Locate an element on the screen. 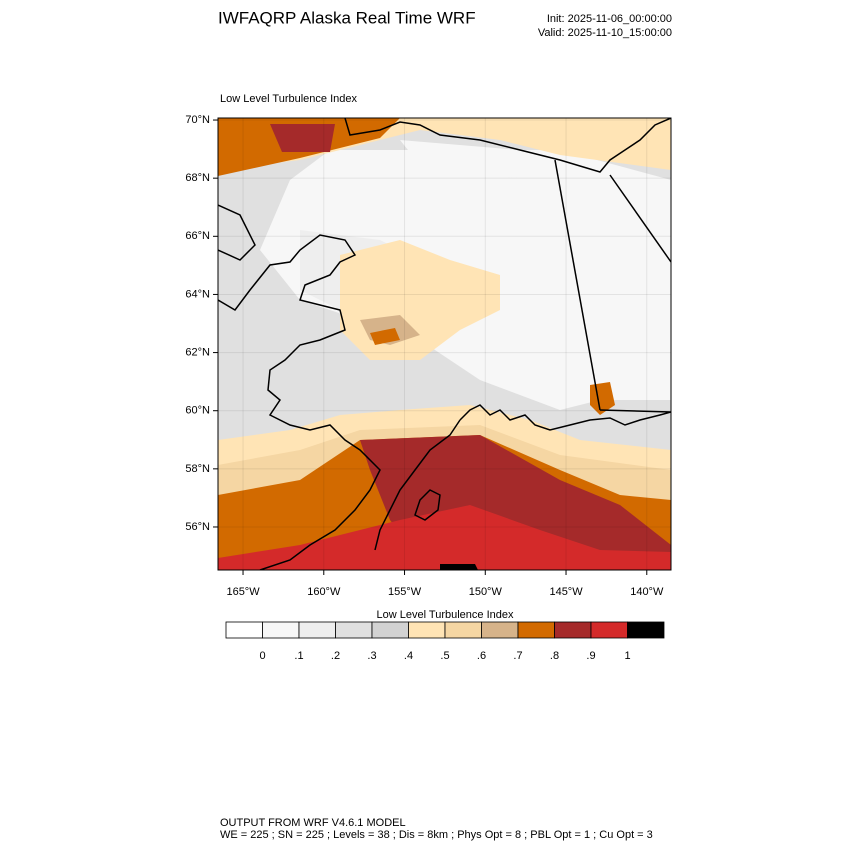  plot-label: Low Level Turbulence Index is located at coordinates (288, 99).